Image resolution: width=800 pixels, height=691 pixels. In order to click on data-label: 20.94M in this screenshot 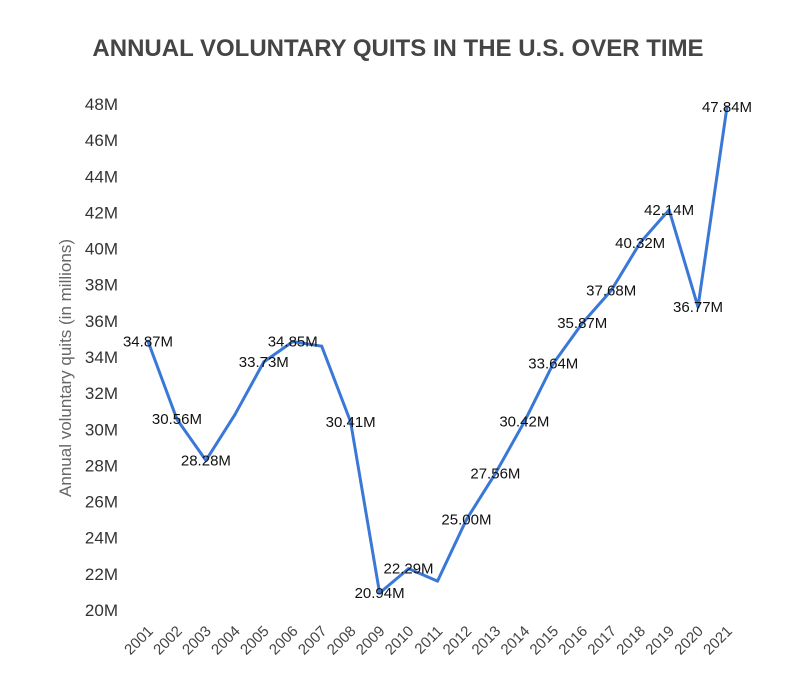, I will do `click(380, 593)`.